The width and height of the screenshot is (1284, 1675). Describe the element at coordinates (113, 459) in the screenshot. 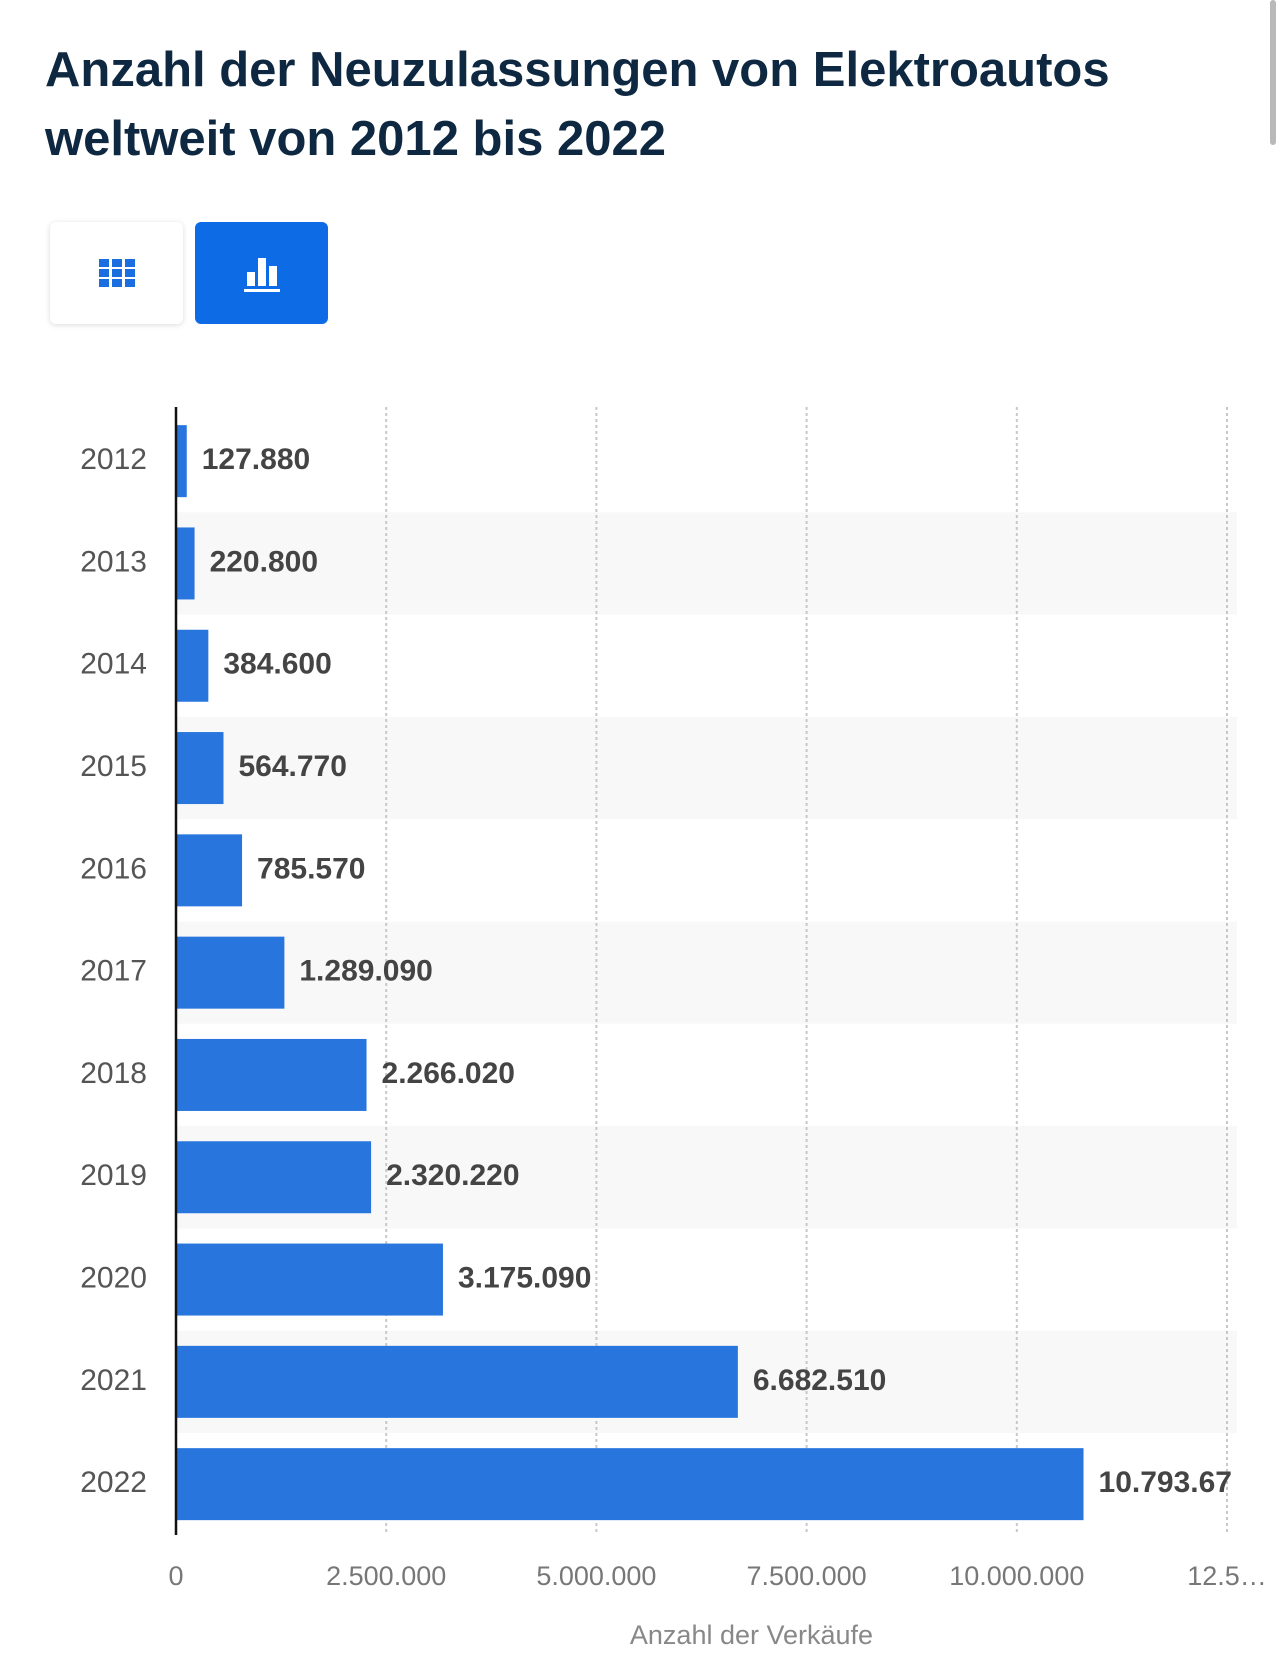

I see `y-tick-label: 2012` at that location.